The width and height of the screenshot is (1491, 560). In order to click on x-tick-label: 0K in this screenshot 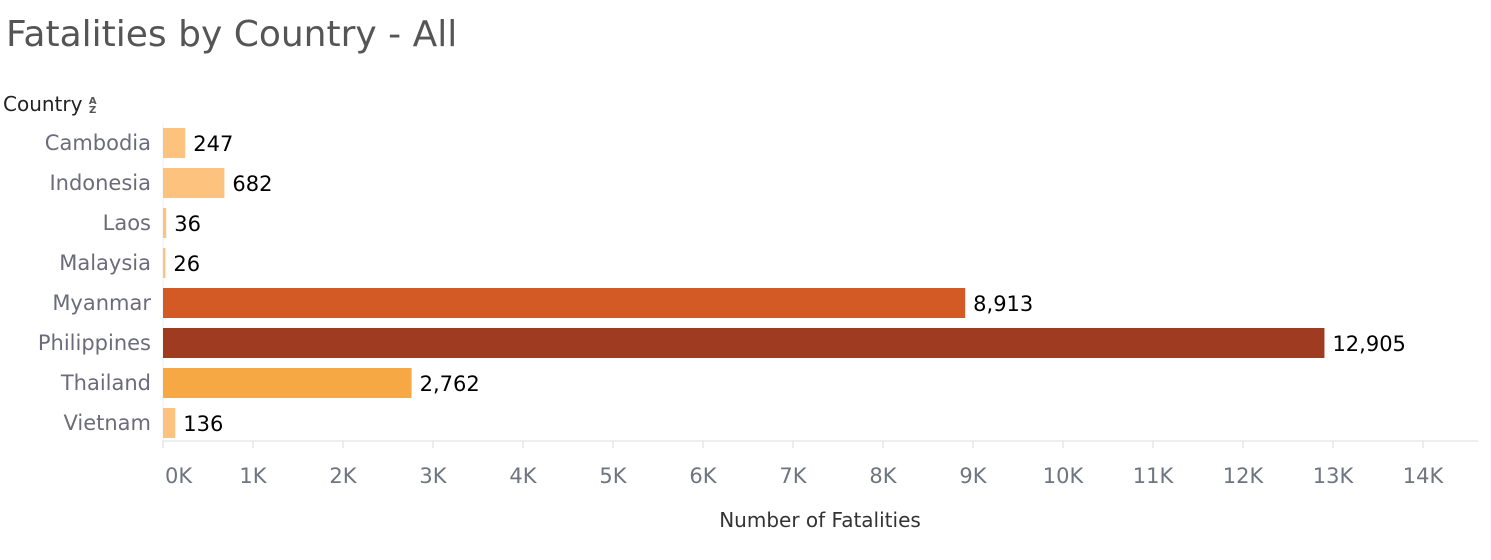, I will do `click(179, 476)`.